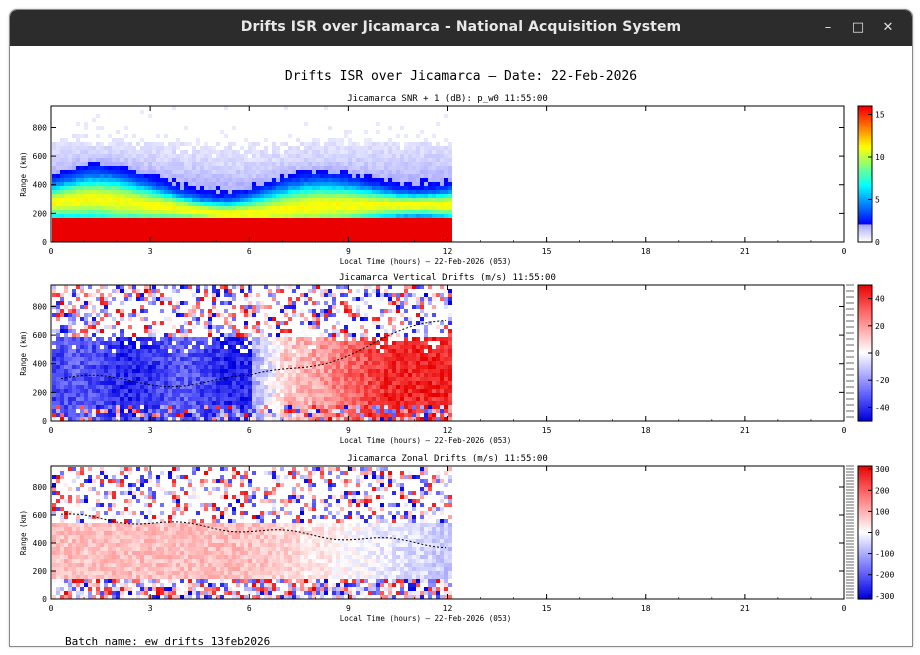 Image resolution: width=920 pixels, height=655 pixels. What do you see at coordinates (888, 27) in the screenshot?
I see `close-button: ✕` at bounding box center [888, 27].